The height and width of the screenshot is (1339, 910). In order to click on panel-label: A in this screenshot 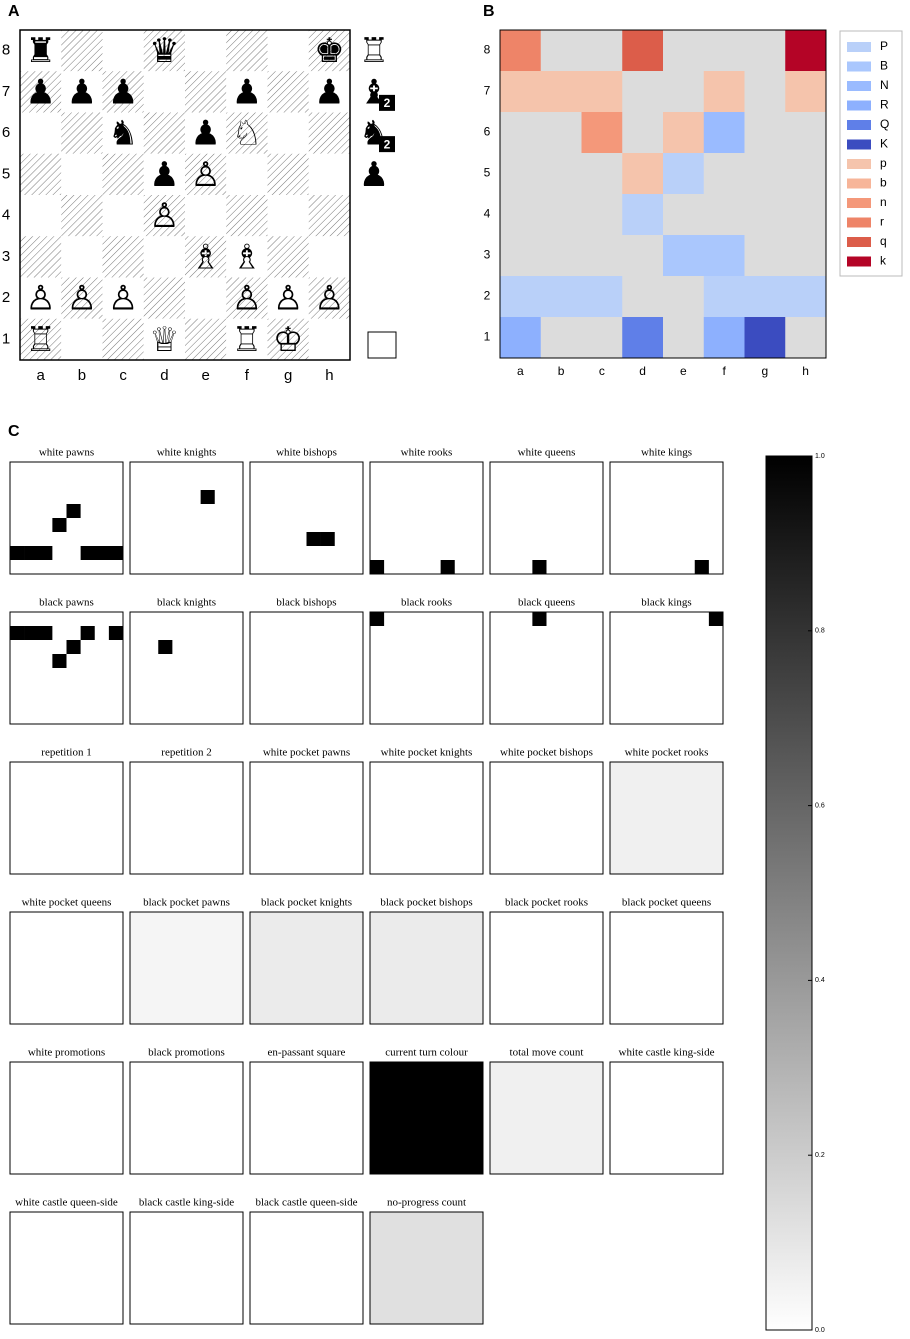, I will do `click(14, 11)`.